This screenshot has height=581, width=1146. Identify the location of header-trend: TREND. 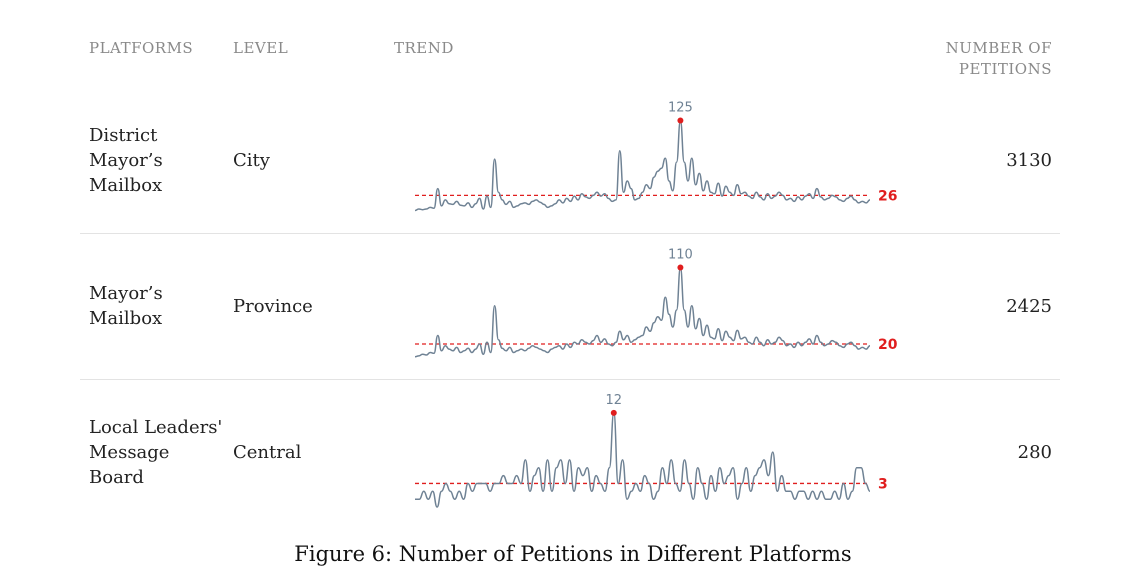
(424, 48).